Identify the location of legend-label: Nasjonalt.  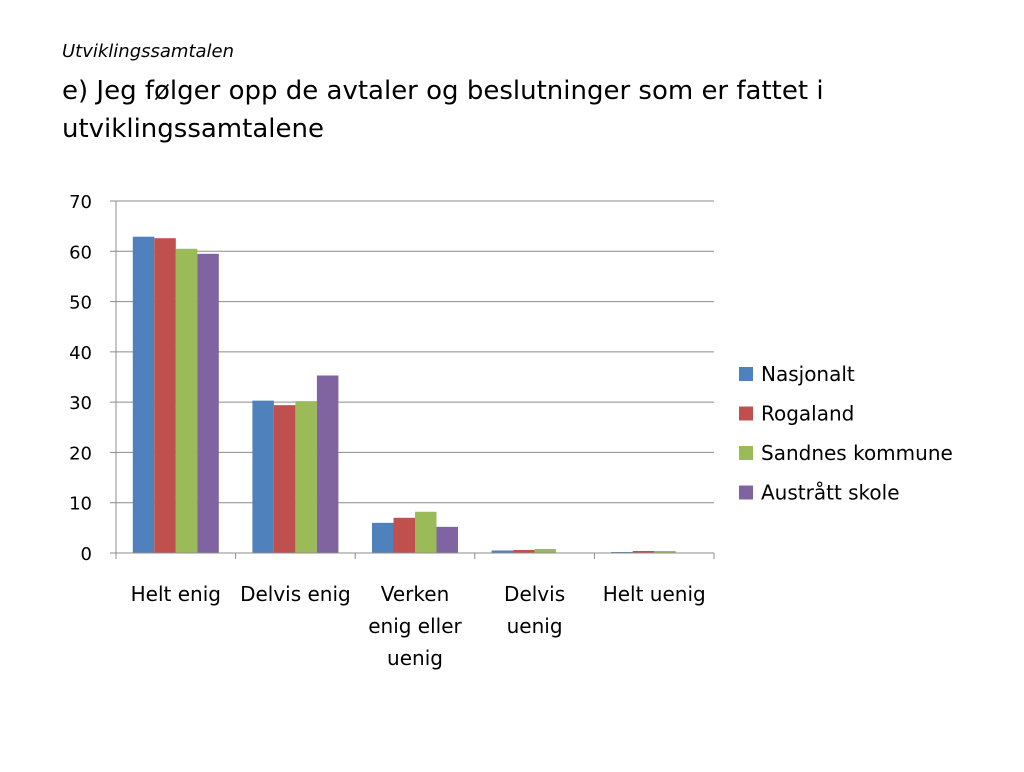
(808, 374).